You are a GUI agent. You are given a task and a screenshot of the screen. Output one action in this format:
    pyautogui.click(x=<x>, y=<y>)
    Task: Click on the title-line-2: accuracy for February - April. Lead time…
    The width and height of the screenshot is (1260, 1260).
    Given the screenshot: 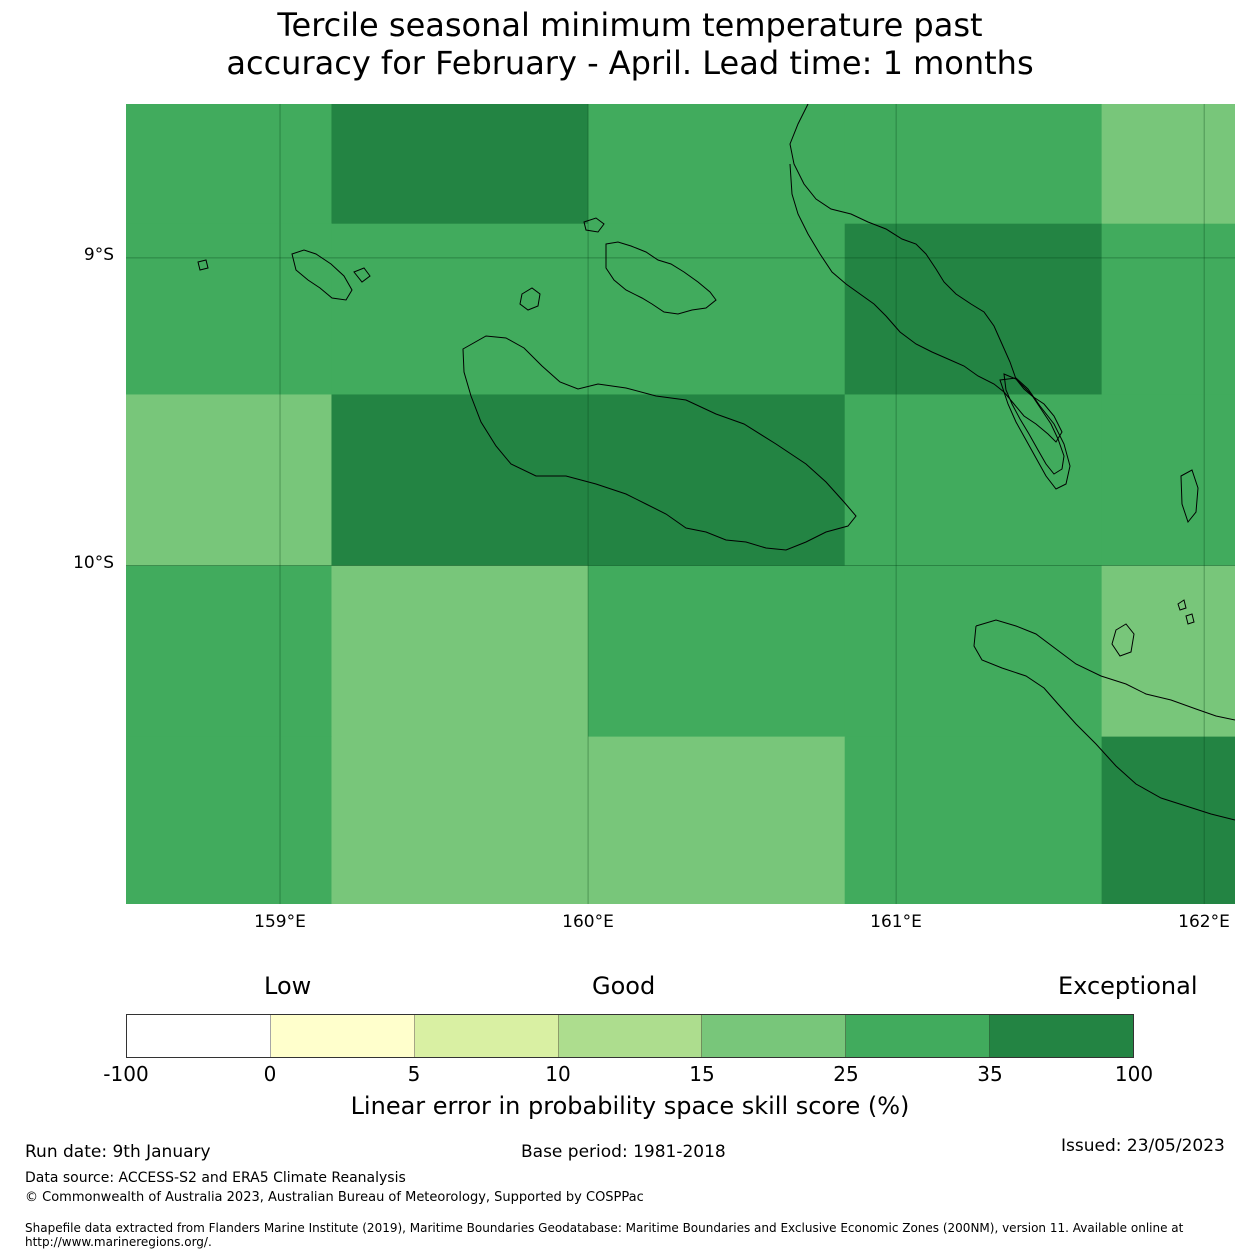 What is the action you would take?
    pyautogui.click(x=630, y=63)
    